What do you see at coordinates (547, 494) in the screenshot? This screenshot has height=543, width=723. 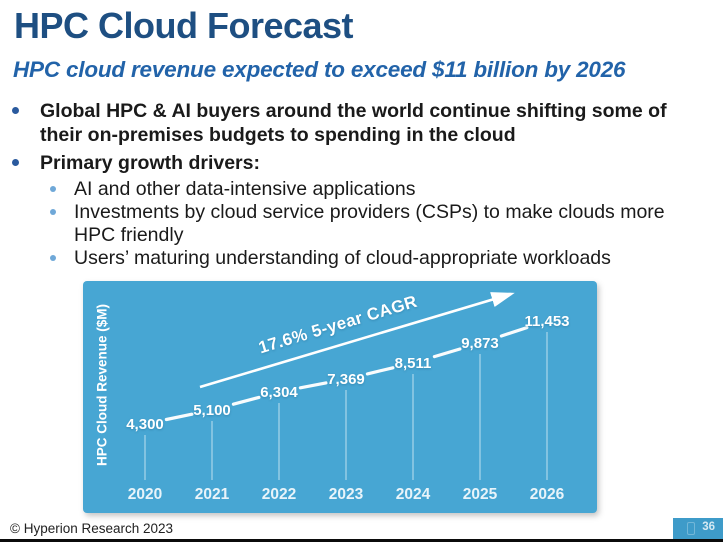 I see `x-axis-tick: 2026` at bounding box center [547, 494].